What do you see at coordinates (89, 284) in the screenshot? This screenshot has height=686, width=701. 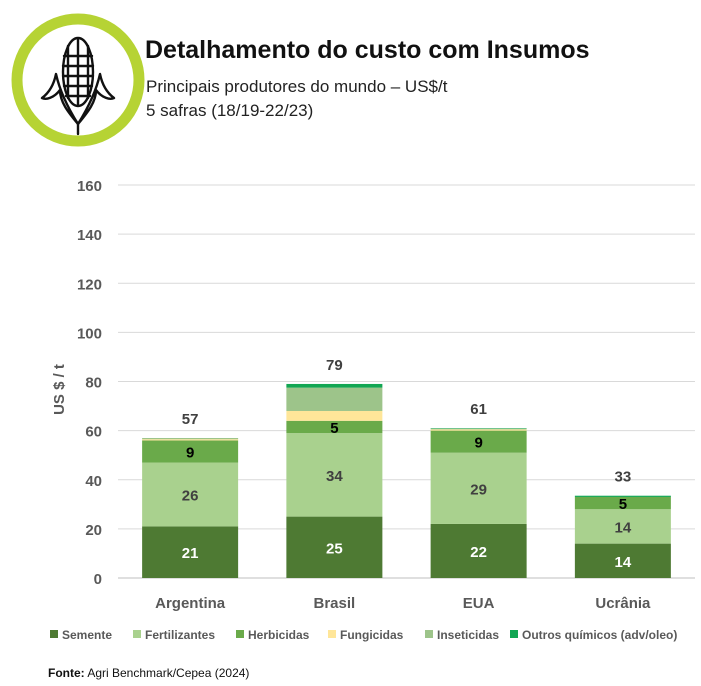 I see `y-tick-label: 120` at bounding box center [89, 284].